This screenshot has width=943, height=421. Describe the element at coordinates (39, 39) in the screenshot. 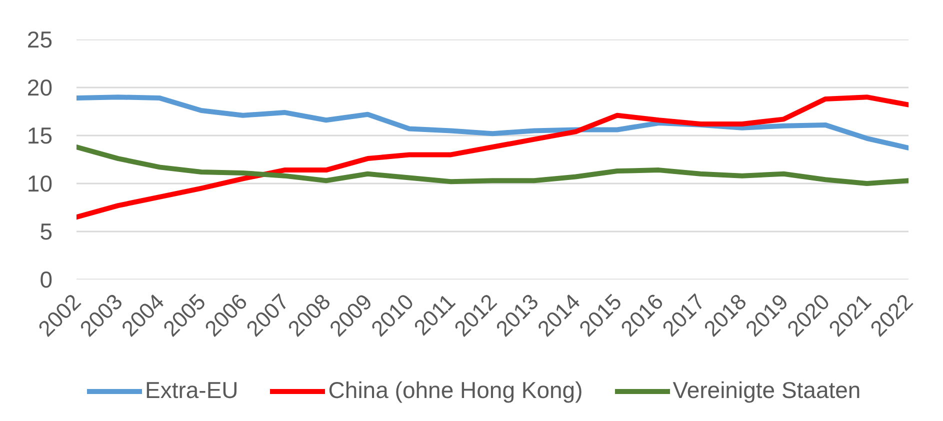

I see `y-tick-label: 25` at that location.